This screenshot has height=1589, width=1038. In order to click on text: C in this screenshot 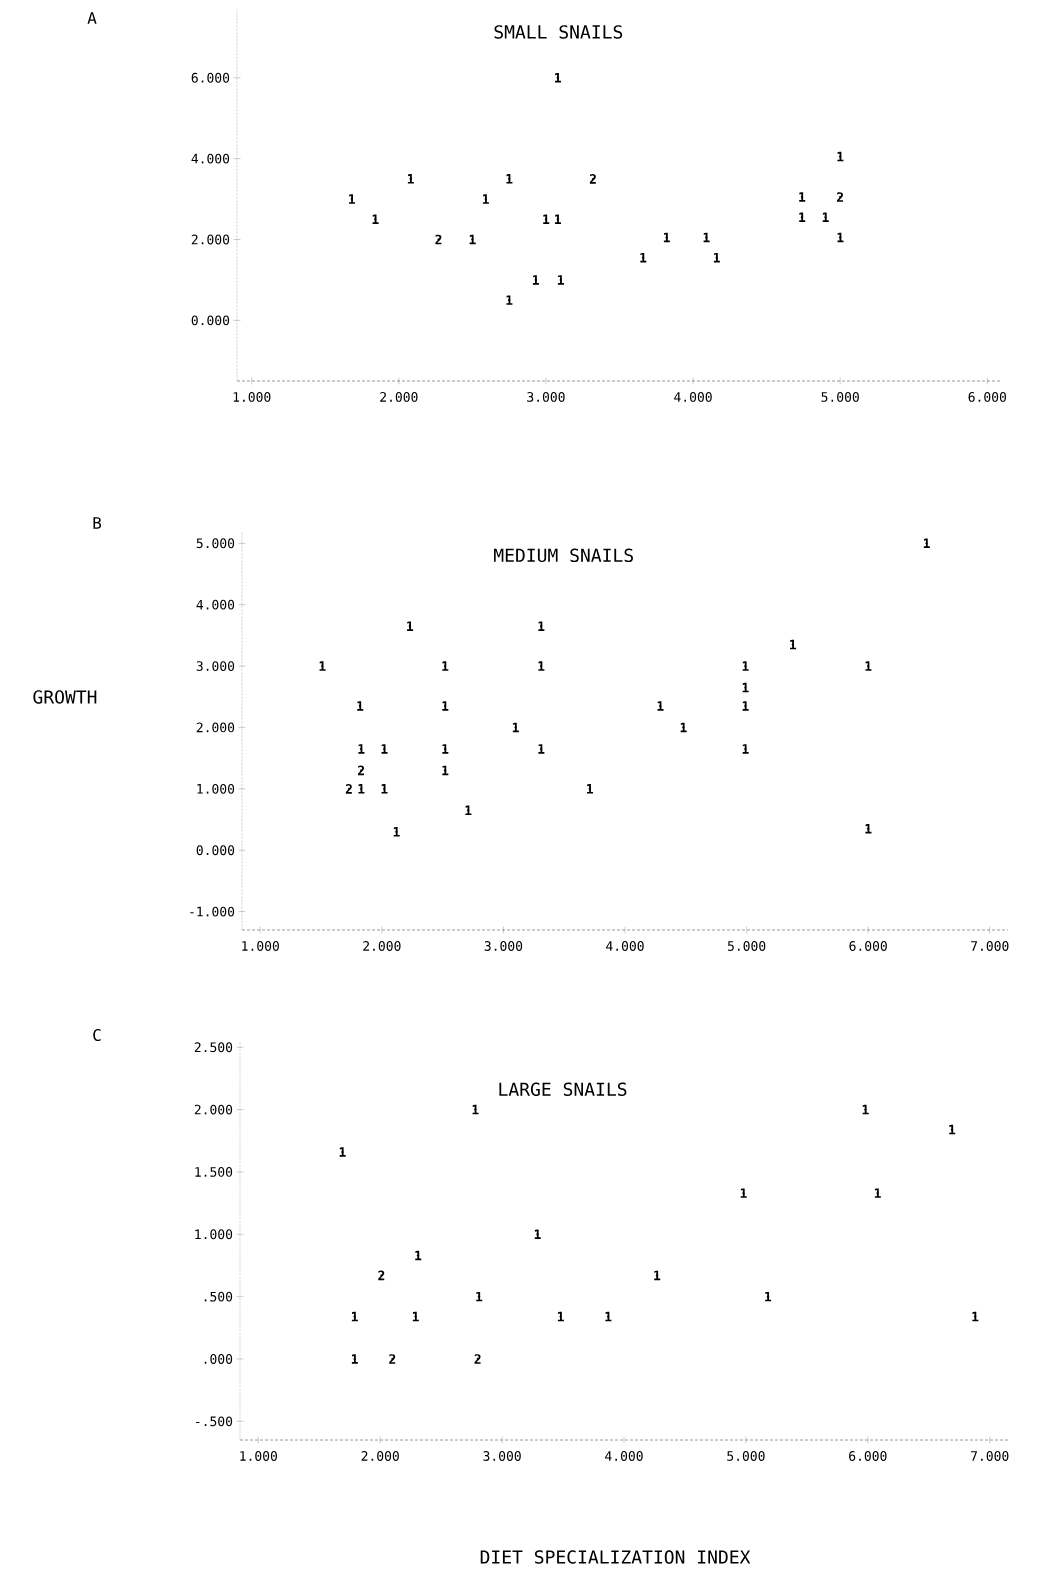, I will do `click(97, 1035)`.